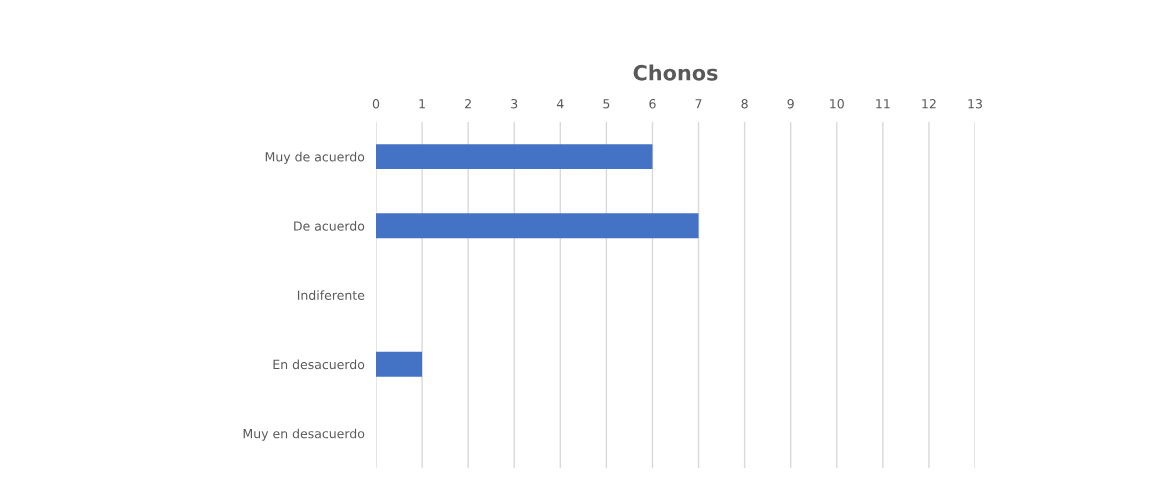 The height and width of the screenshot is (481, 1171). Describe the element at coordinates (606, 104) in the screenshot. I see `x-tick-label: 5` at that location.